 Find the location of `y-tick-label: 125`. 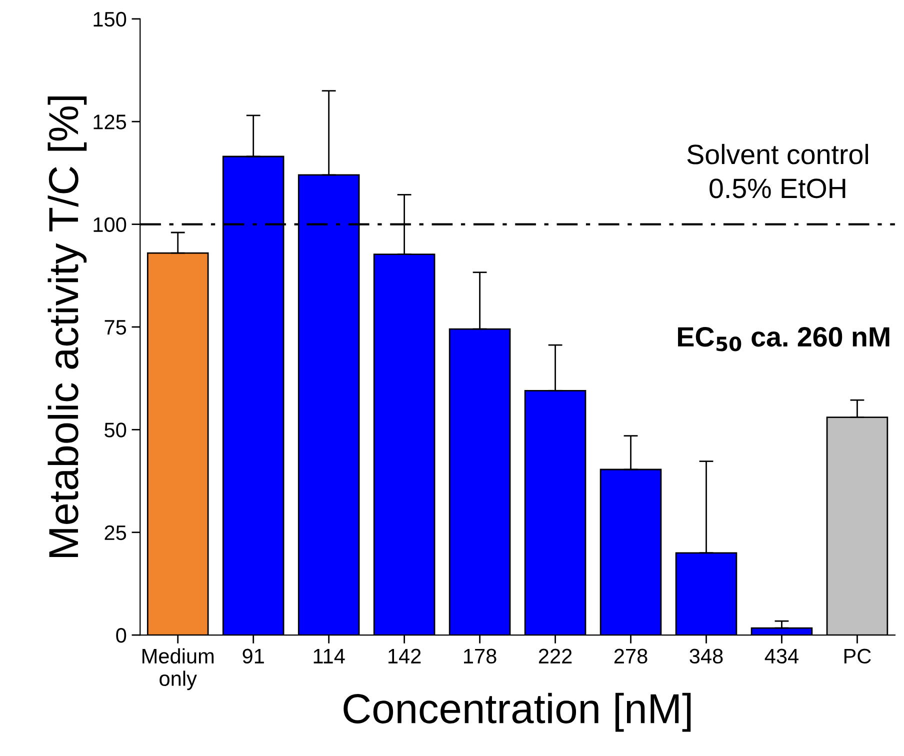

y-tick-label: 125 is located at coordinates (110, 122).